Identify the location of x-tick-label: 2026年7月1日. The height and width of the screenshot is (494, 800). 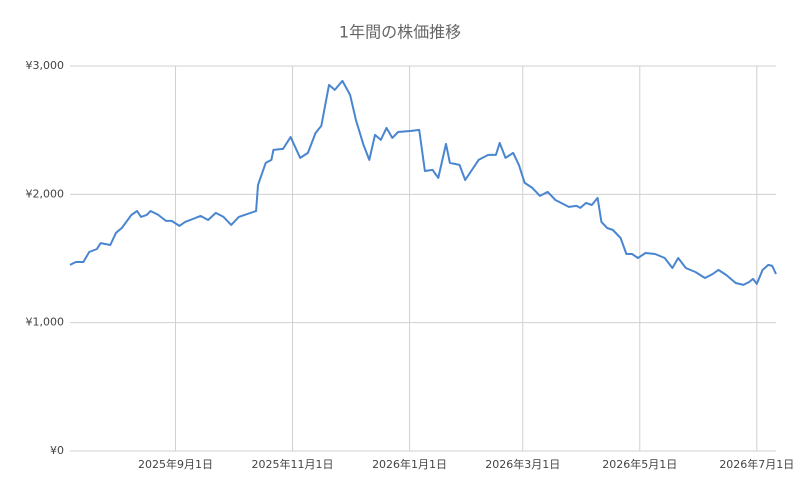
(756, 464).